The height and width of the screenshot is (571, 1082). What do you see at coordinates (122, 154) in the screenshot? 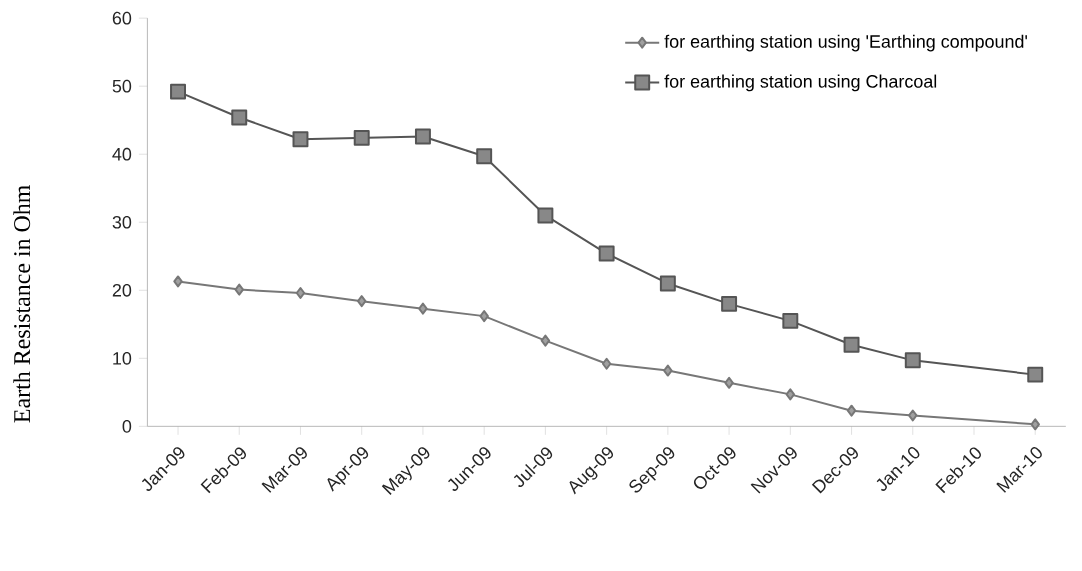
I see `y-tick-label: 40` at bounding box center [122, 154].